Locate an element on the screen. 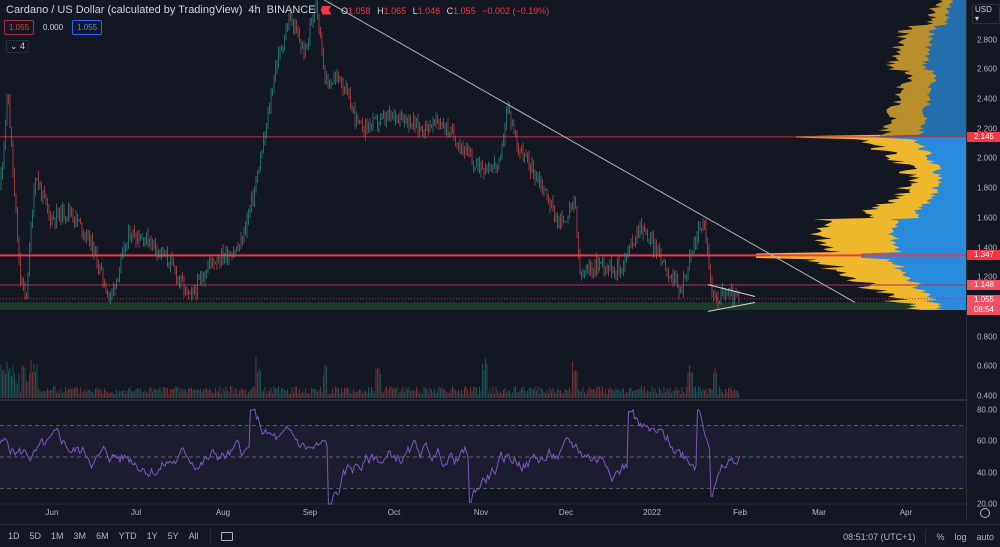 This screenshot has height=547, width=1000. rsi-label: 40.00 is located at coordinates (986, 473).